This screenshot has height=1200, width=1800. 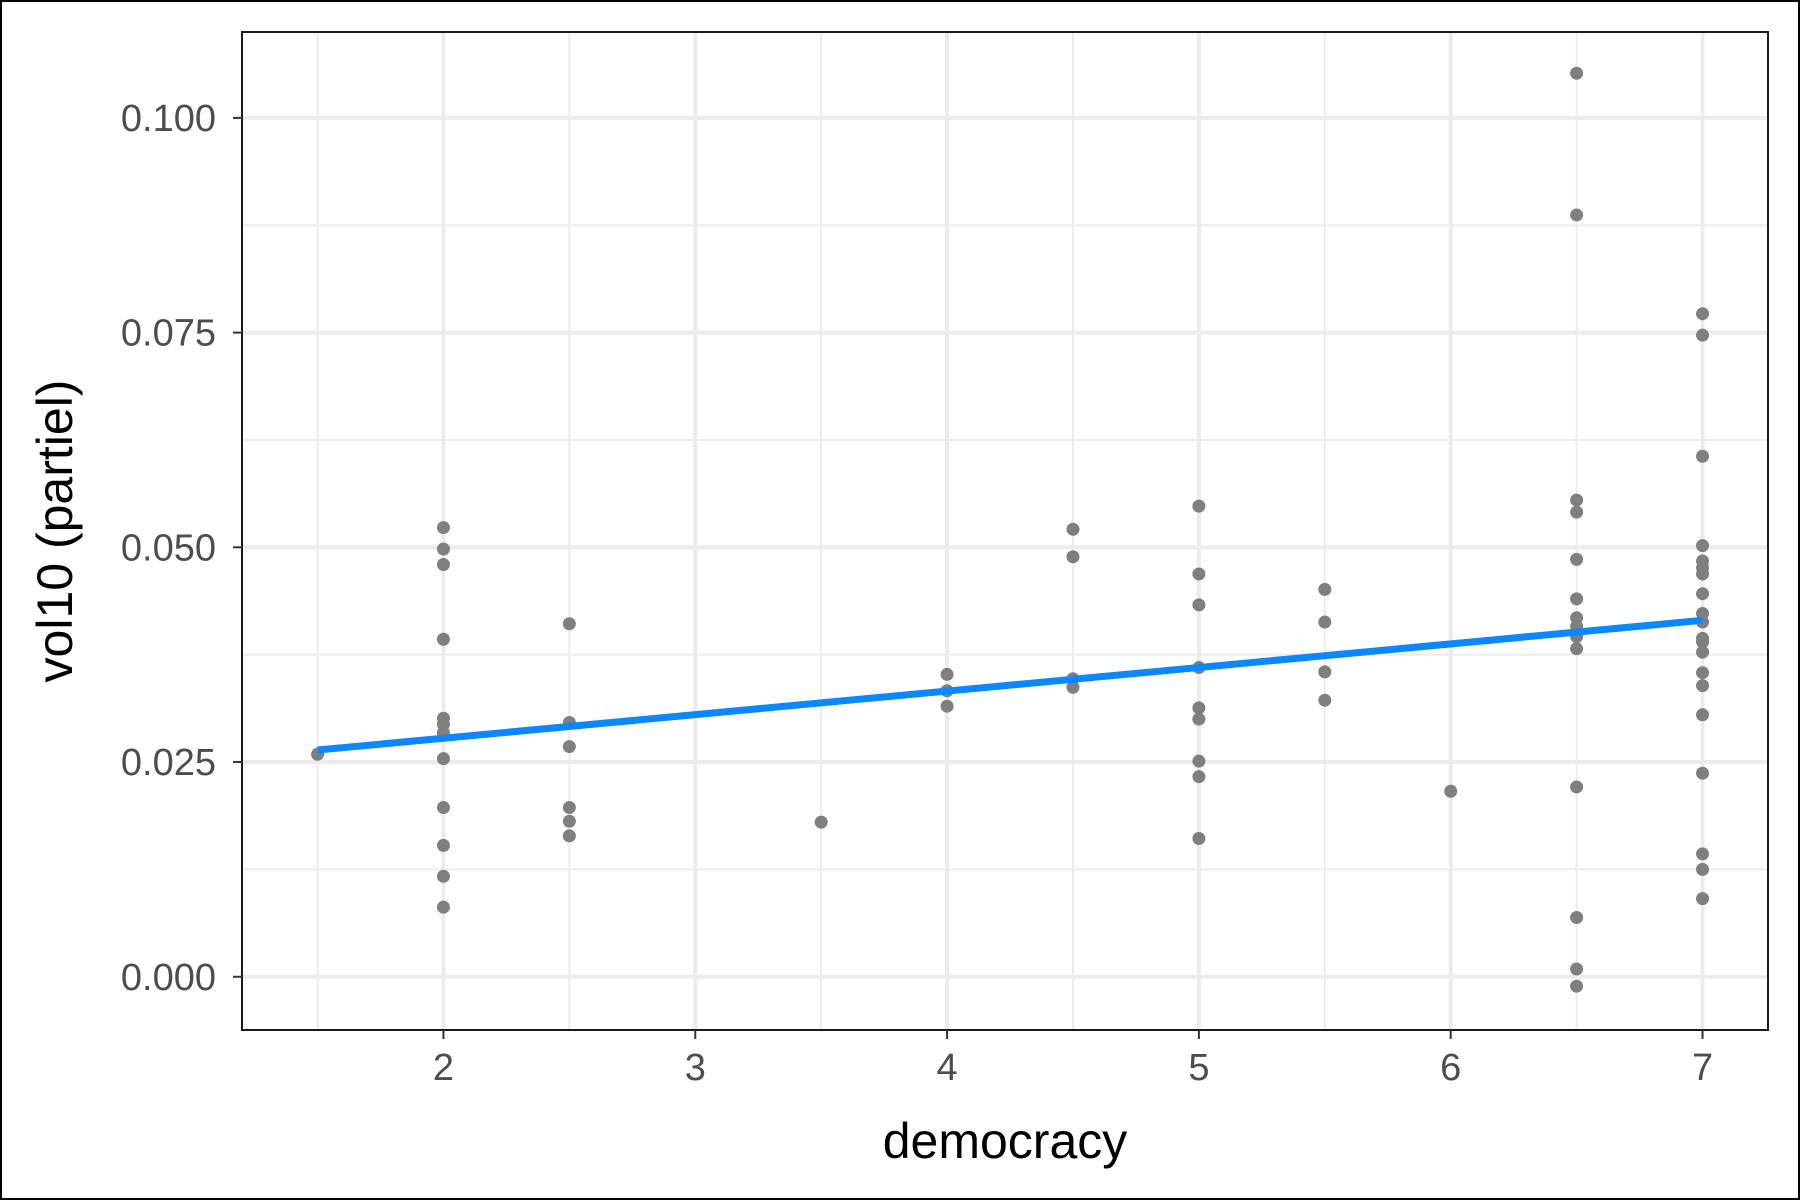 I want to click on x-tick-label: 6, so click(x=1450, y=1068).